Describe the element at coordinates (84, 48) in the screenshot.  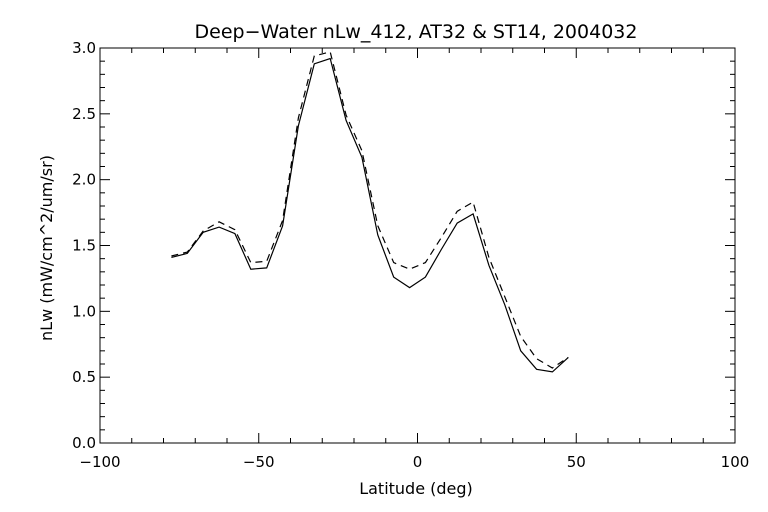
I see `y-tick-label: 3.0` at that location.